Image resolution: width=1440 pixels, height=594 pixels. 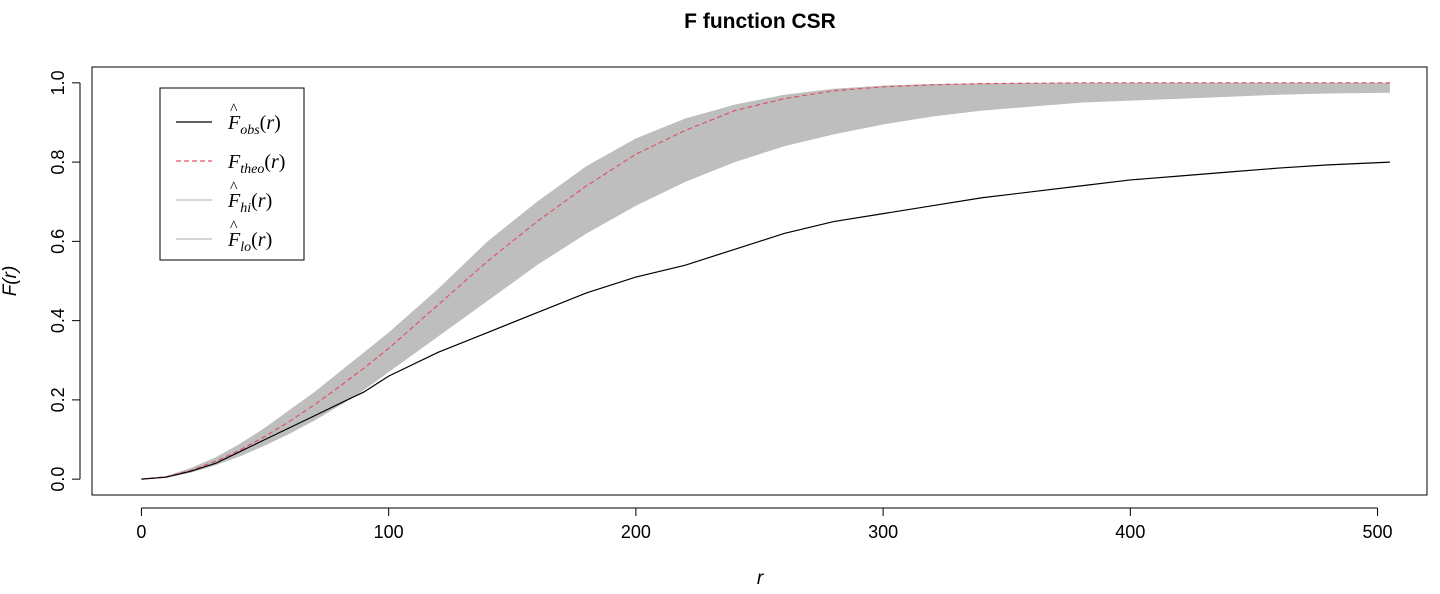 What do you see at coordinates (1130, 532) in the screenshot?
I see `x-tick-label: 400` at bounding box center [1130, 532].